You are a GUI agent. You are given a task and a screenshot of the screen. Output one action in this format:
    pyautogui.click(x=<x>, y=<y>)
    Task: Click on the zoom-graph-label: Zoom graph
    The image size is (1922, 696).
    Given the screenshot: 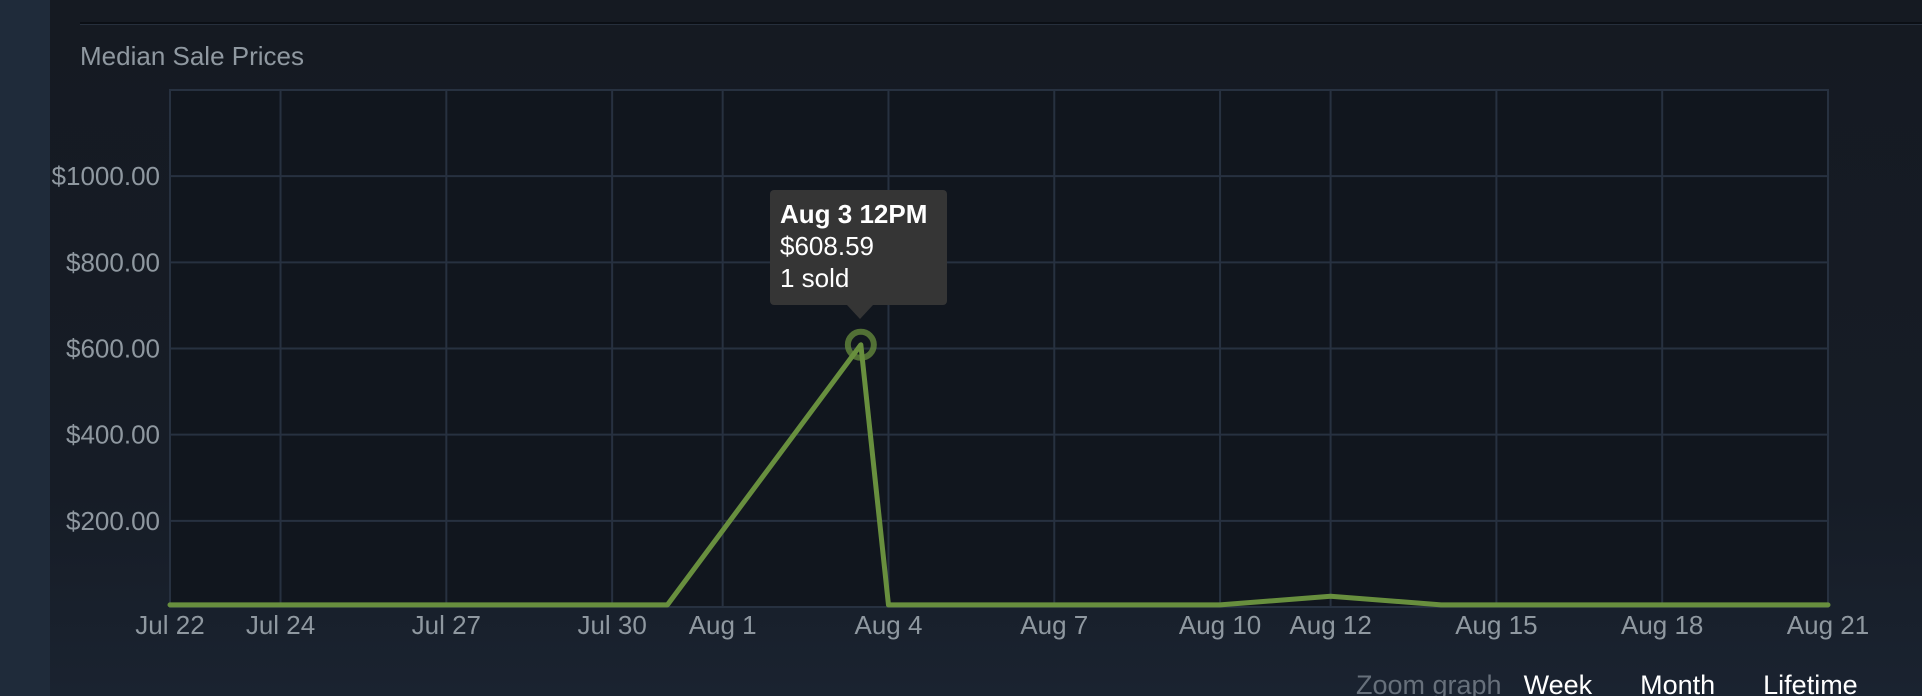 What is the action you would take?
    pyautogui.click(x=1429, y=683)
    